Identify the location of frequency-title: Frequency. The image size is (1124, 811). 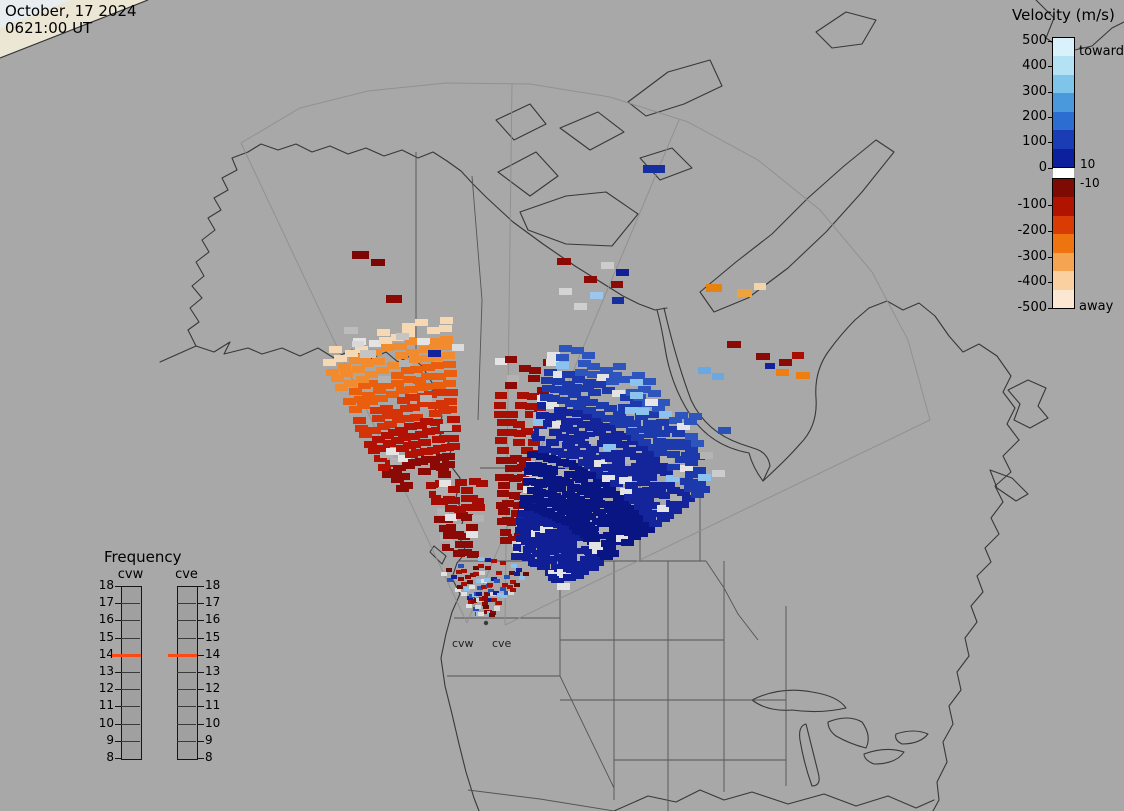
(143, 557).